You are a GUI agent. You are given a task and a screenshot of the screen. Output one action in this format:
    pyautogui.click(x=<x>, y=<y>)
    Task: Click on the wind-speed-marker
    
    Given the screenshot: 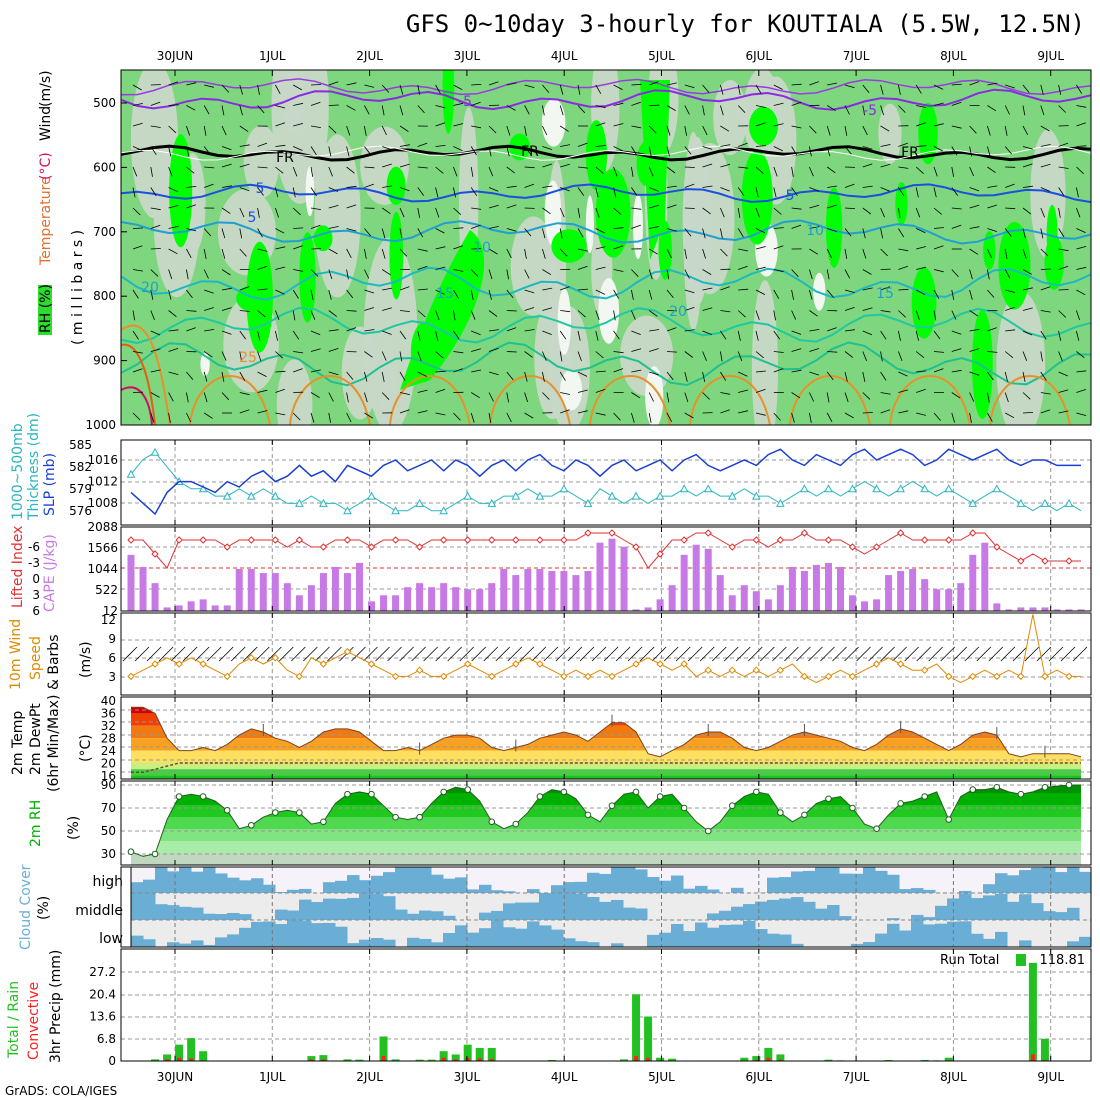 What is the action you would take?
    pyautogui.click(x=419, y=670)
    